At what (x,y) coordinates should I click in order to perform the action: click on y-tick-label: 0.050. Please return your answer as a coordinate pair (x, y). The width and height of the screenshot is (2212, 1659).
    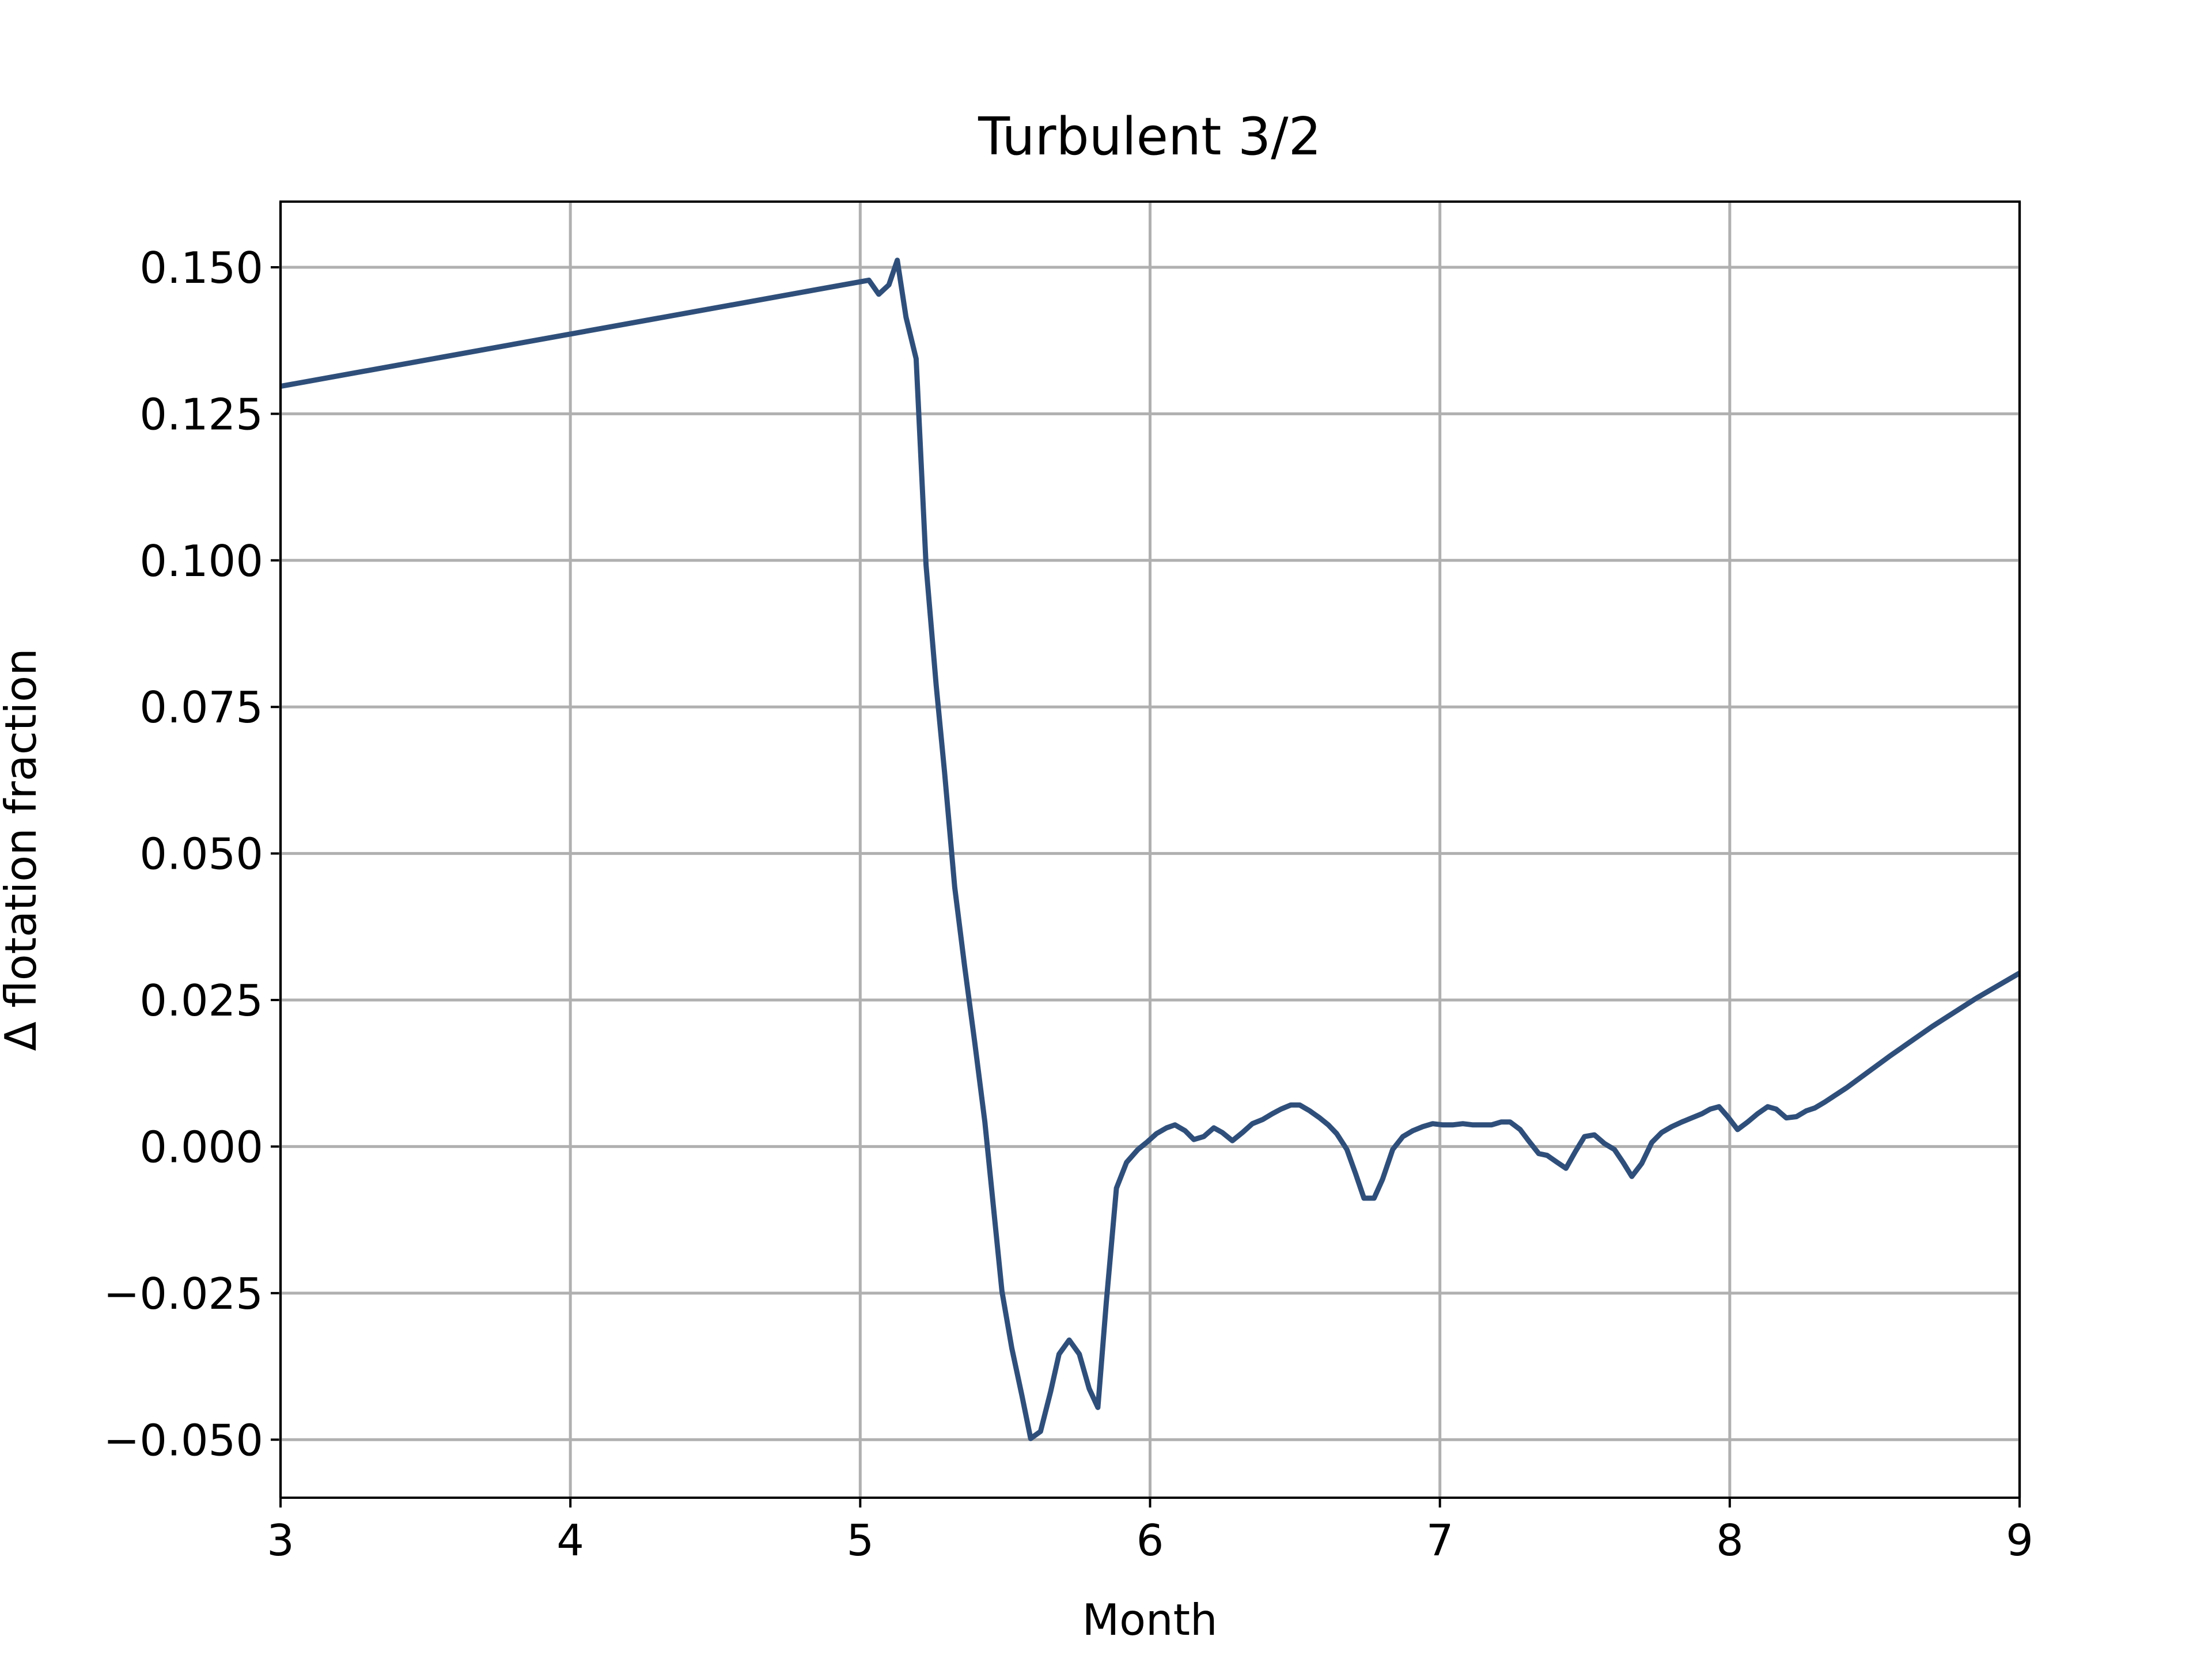
    Looking at the image, I should click on (201, 854).